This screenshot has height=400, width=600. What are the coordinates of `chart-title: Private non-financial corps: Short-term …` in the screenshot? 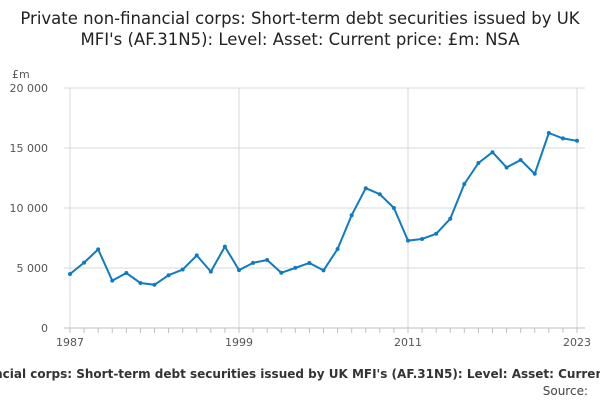 It's located at (300, 29).